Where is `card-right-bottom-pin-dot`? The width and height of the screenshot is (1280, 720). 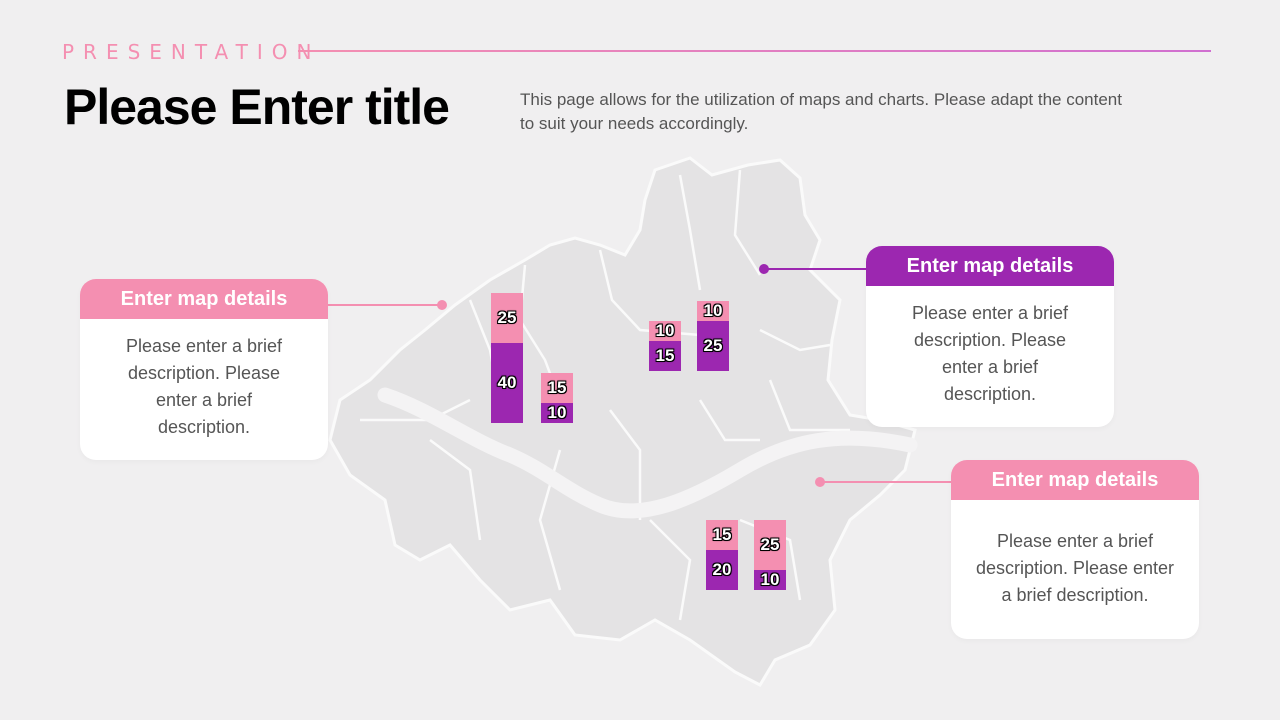
card-right-bottom-pin-dot is located at coordinates (820, 482).